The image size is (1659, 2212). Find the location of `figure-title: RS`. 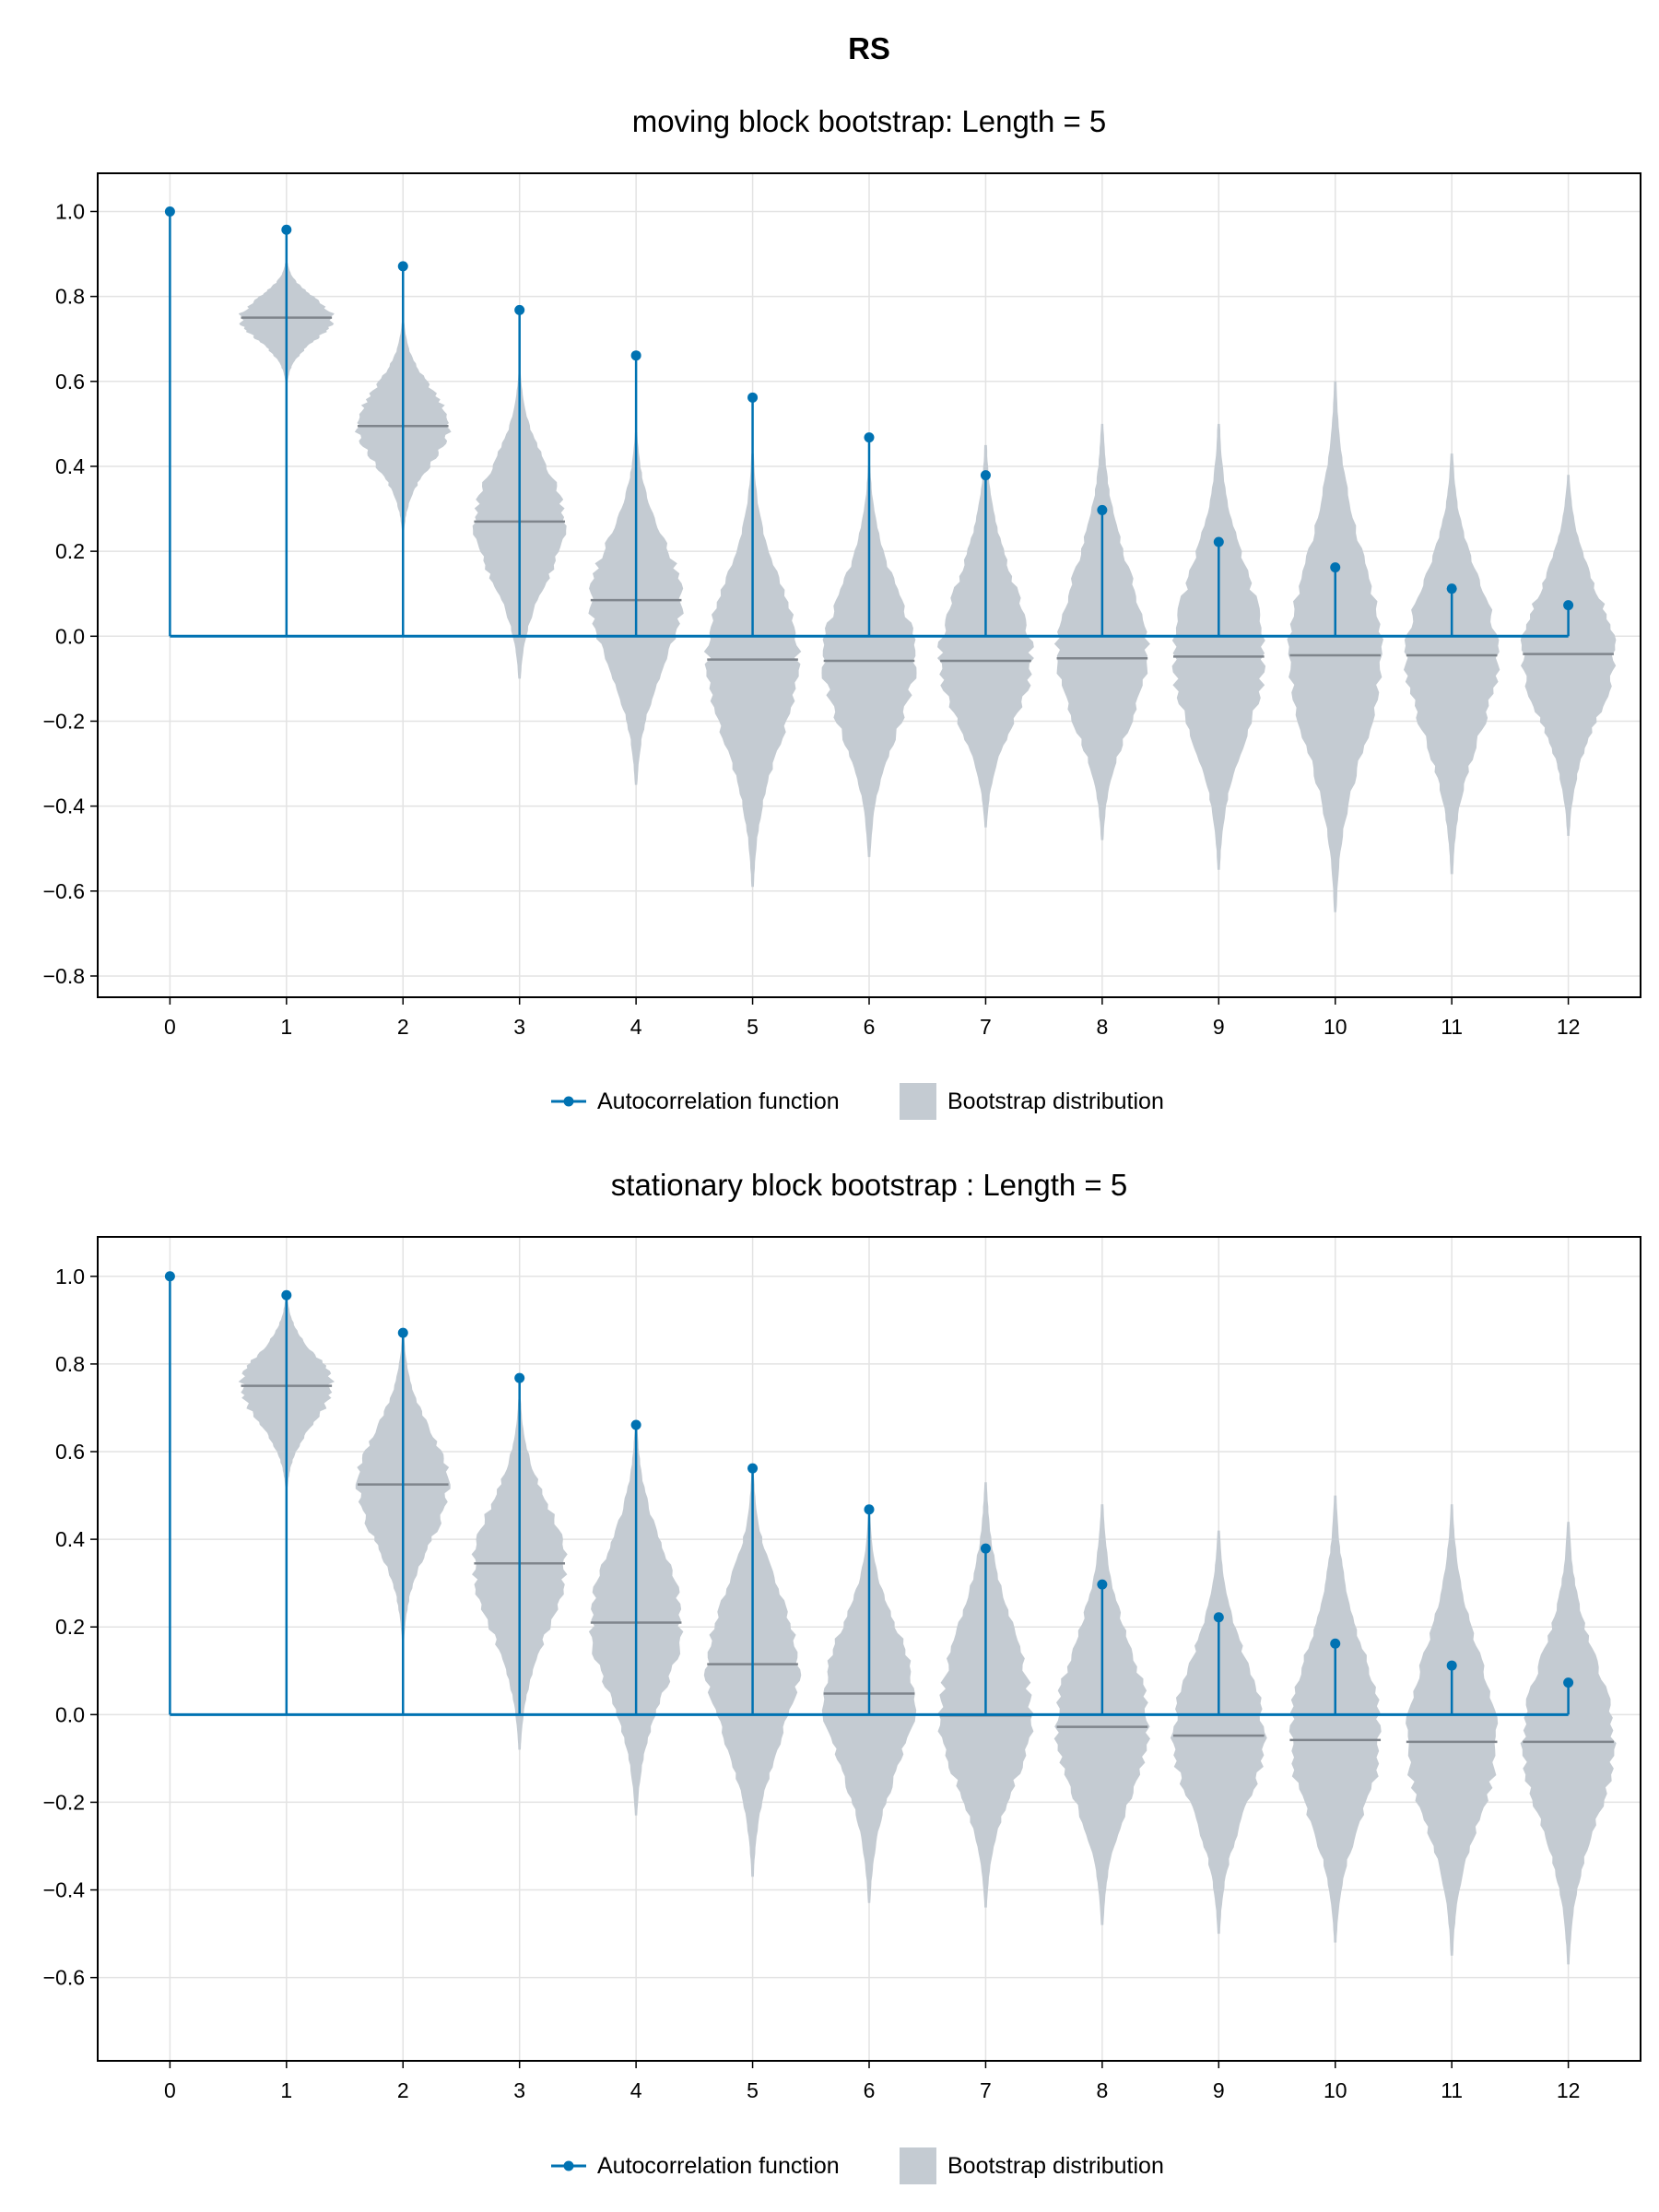

figure-title: RS is located at coordinates (869, 48).